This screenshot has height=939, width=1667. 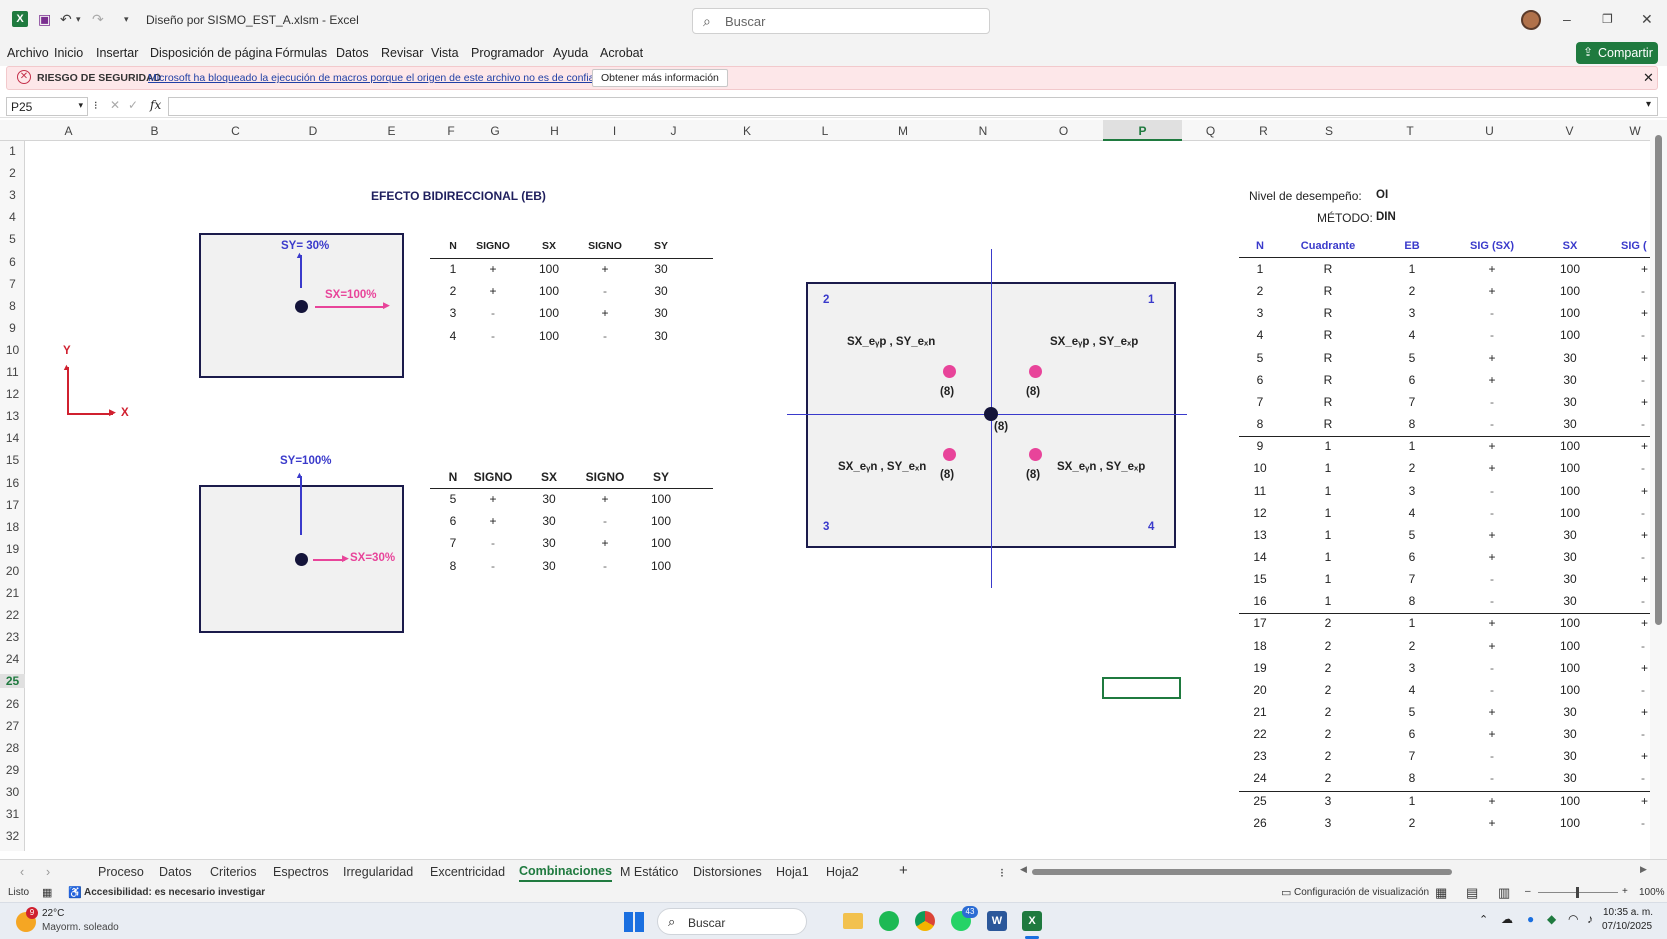 What do you see at coordinates (732, 921) in the screenshot?
I see `taskbar-search: ⌕ Buscar` at bounding box center [732, 921].